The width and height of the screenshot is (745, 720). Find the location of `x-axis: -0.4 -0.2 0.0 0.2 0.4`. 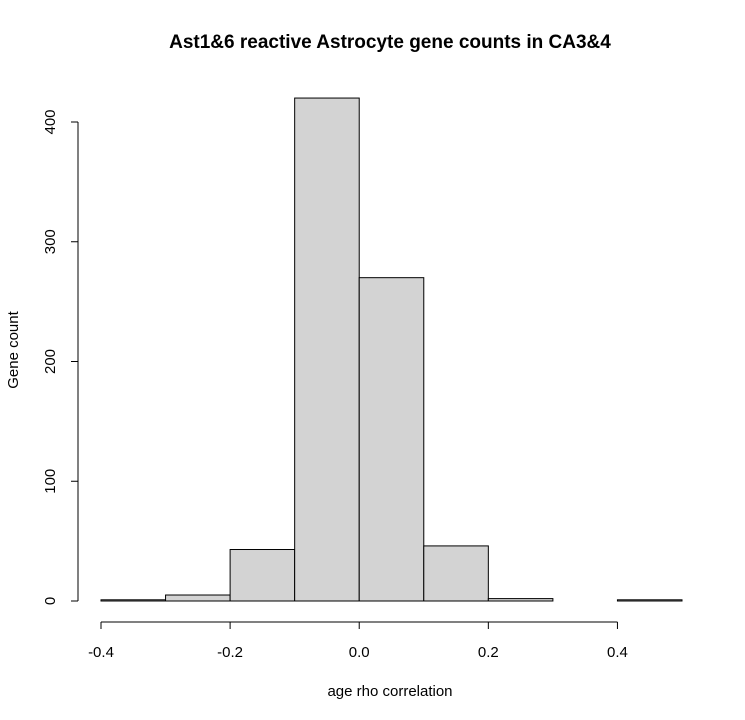

x-axis: -0.4 -0.2 0.0 0.2 0.4 is located at coordinates (358, 641).